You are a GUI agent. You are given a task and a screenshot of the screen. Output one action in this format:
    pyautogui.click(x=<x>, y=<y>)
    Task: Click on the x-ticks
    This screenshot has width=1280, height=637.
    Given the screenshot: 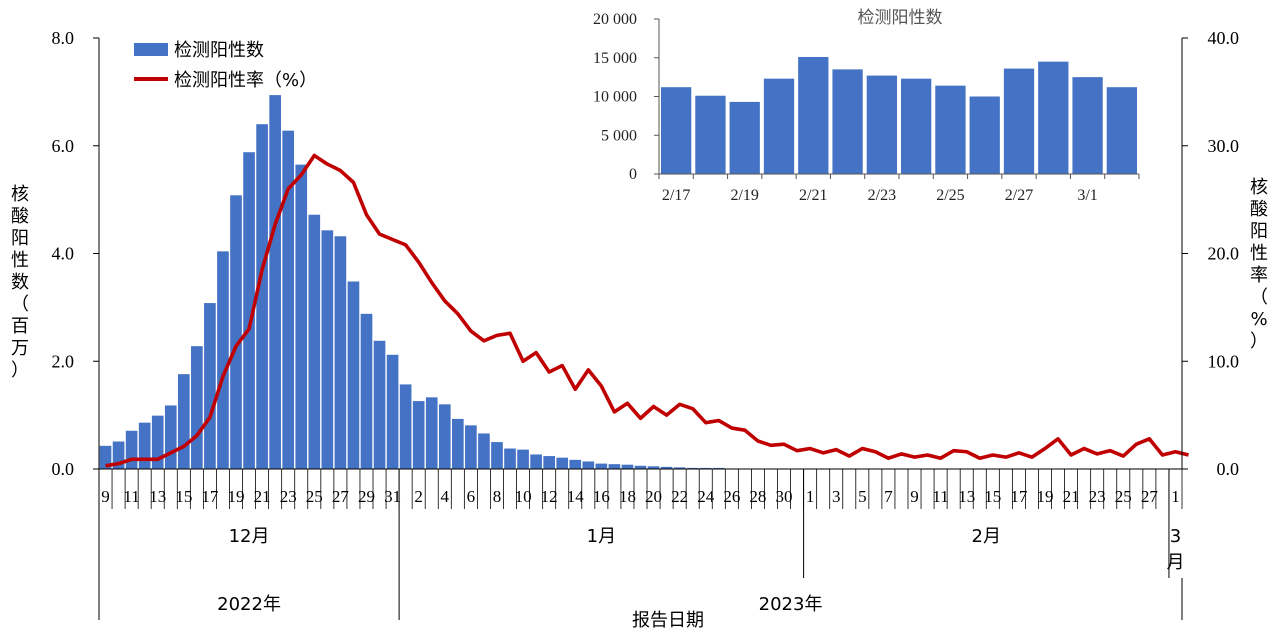 What is the action you would take?
    pyautogui.click(x=640, y=489)
    